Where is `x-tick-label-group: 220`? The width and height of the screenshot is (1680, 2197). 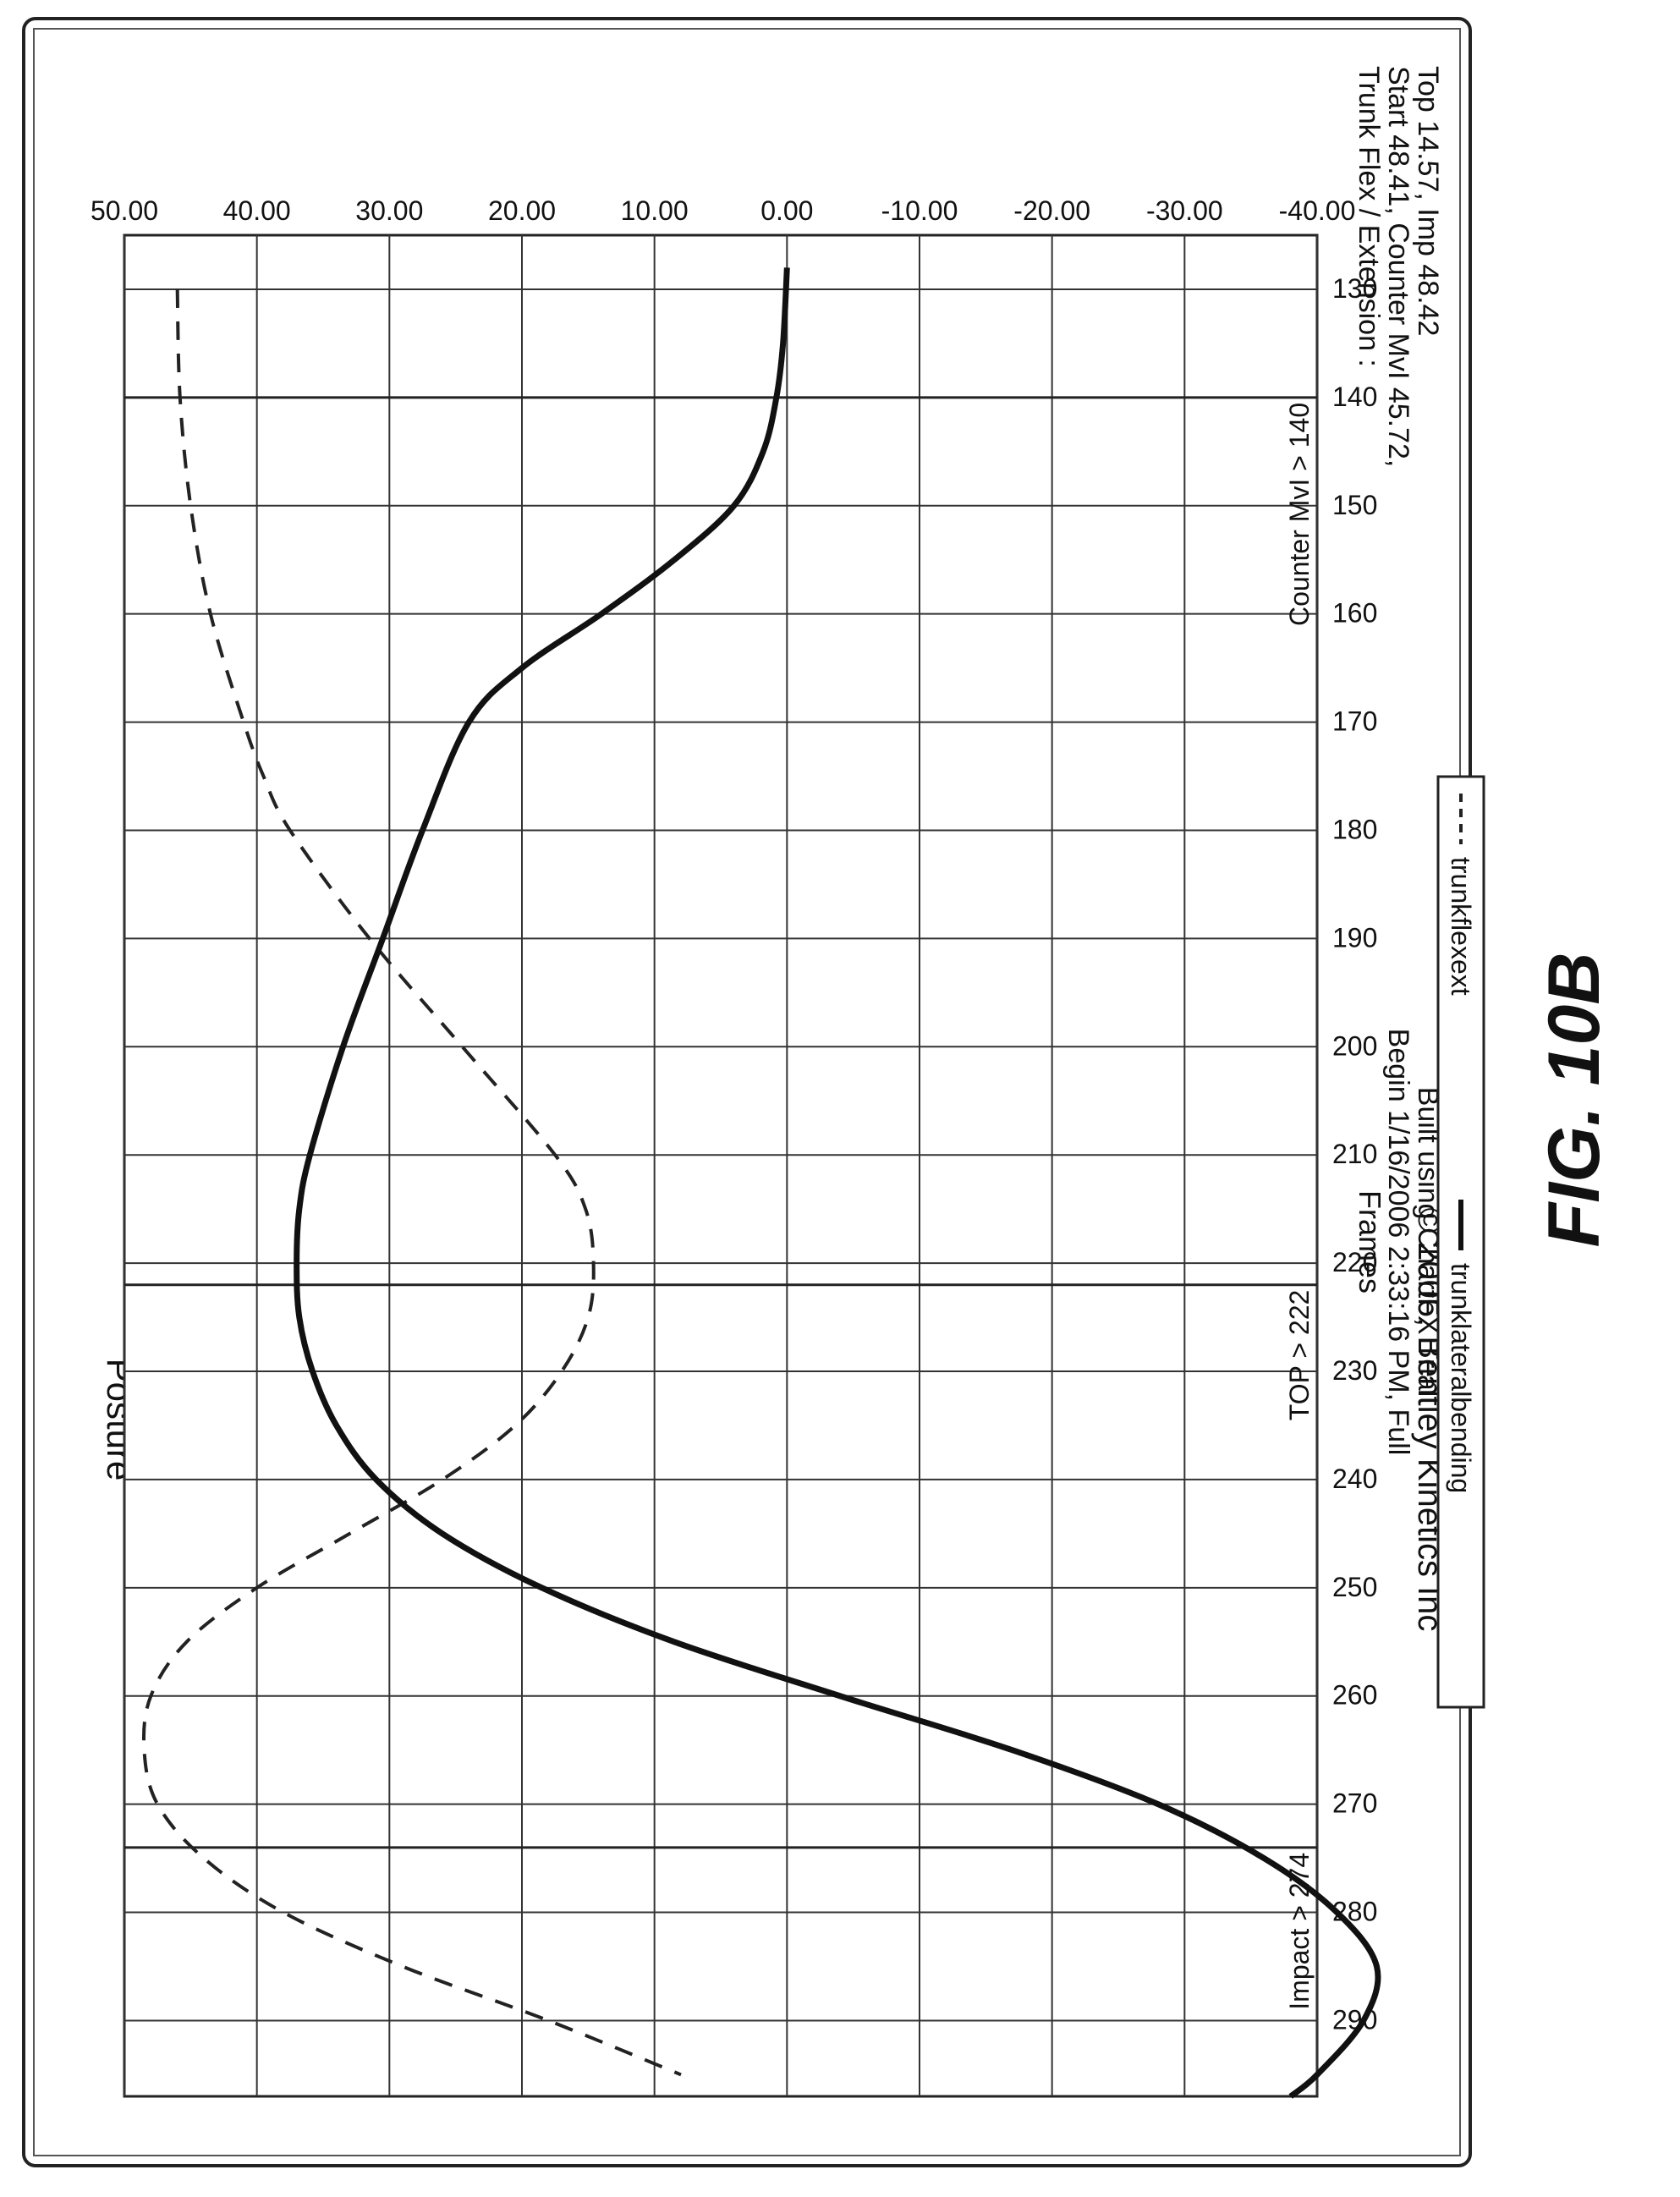 x-tick-label-group: 220 is located at coordinates (1354, 1262).